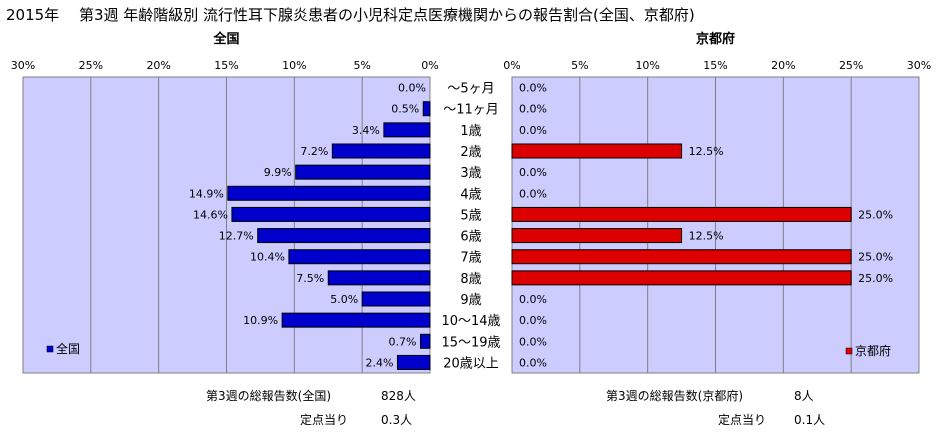 Image resolution: width=949 pixels, height=433 pixels. I want to click on kyoto-tick-label: 15%, so click(715, 65).